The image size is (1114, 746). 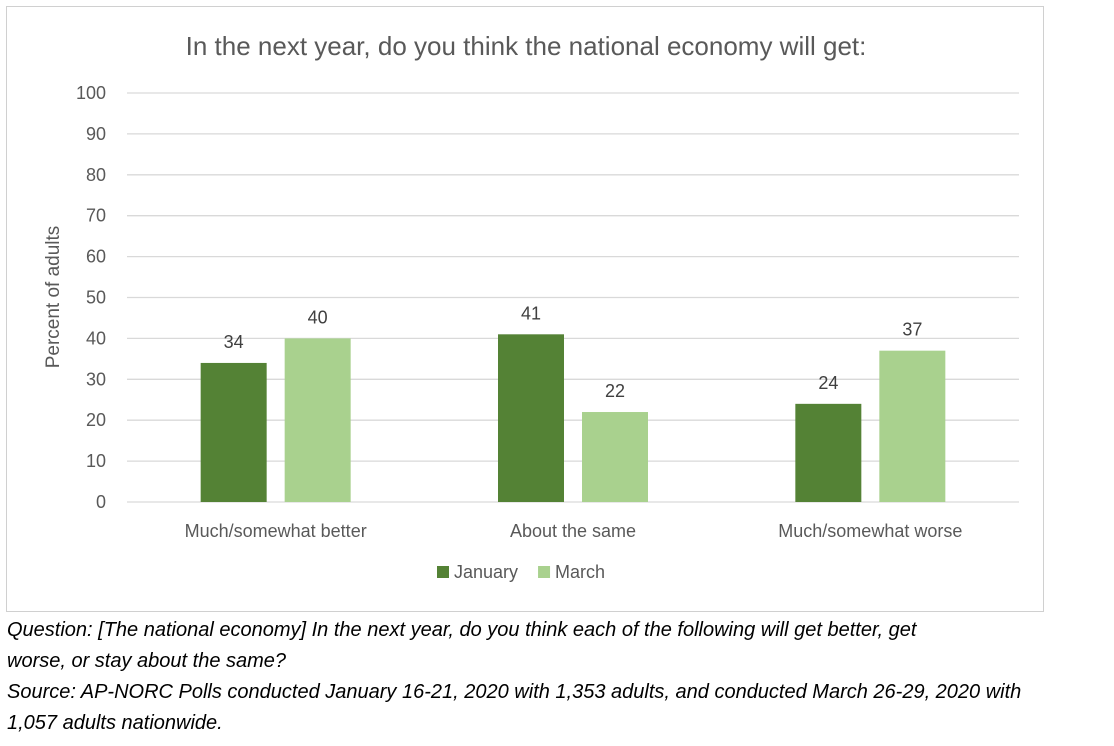 What do you see at coordinates (96, 420) in the screenshot?
I see `y-tick-label: 20` at bounding box center [96, 420].